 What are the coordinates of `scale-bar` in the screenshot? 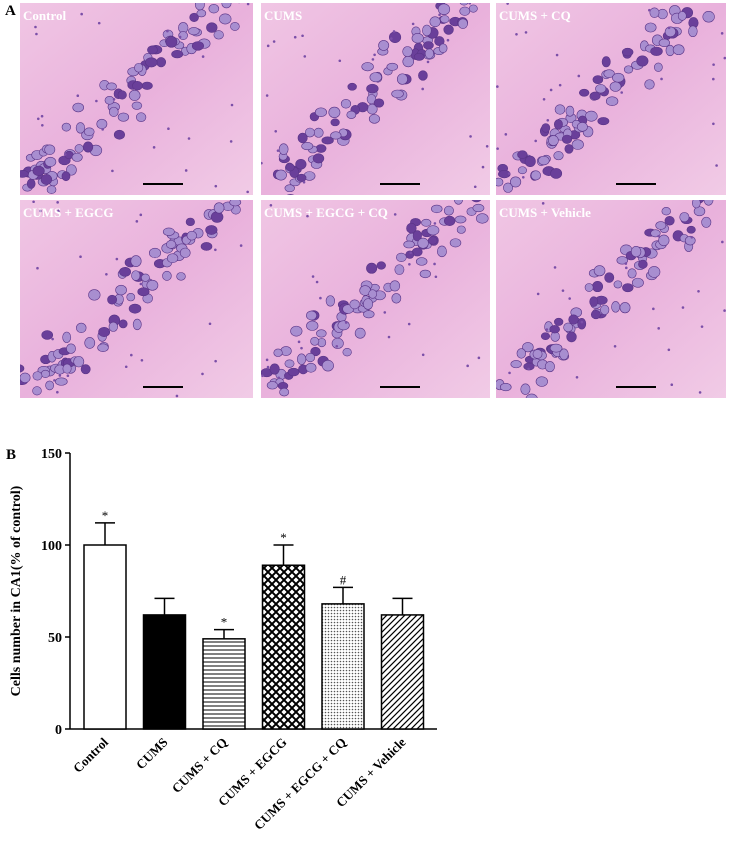 It's located at (636, 184).